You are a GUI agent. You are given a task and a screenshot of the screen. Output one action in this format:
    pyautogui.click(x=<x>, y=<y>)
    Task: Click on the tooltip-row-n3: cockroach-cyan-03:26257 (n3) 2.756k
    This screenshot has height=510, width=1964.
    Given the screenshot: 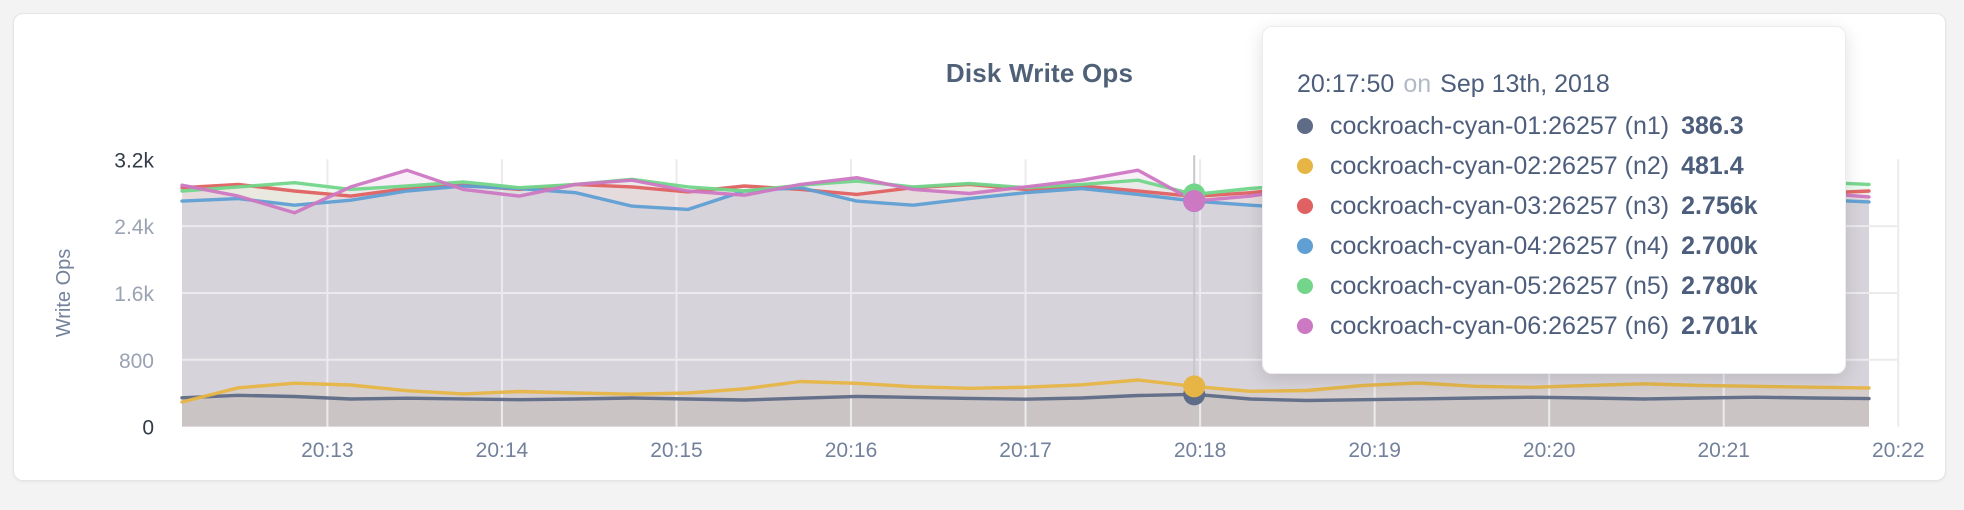 What is the action you would take?
    pyautogui.click(x=1527, y=206)
    